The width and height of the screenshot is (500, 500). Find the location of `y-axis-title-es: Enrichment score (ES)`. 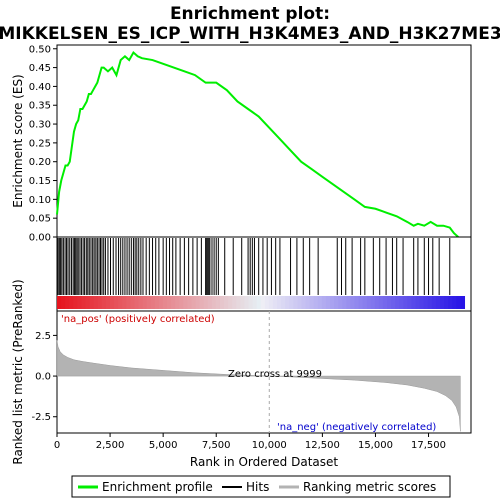

y-axis-title-es: Enrichment score (ES) is located at coordinates (18, 140).